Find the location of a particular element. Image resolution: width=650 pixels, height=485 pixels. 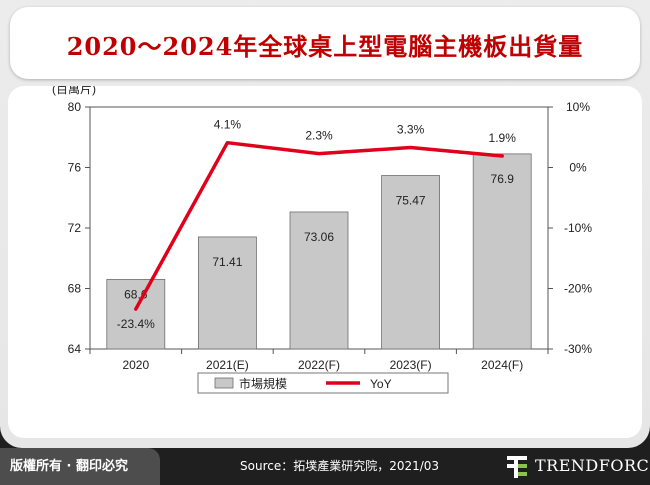

bar-value-label: 75.47 is located at coordinates (411, 201).